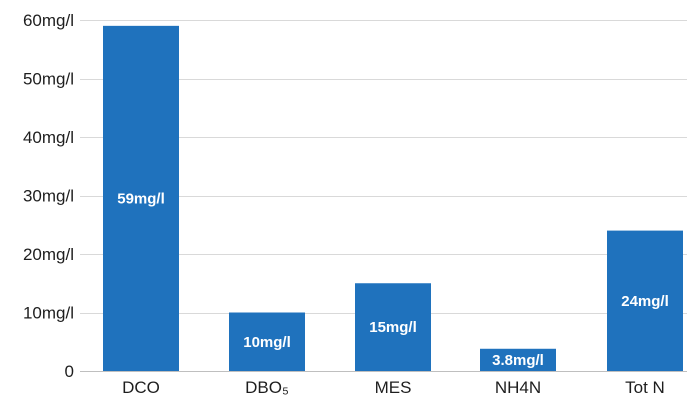  What do you see at coordinates (267, 387) in the screenshot?
I see `x-category-label: DBO₅` at bounding box center [267, 387].